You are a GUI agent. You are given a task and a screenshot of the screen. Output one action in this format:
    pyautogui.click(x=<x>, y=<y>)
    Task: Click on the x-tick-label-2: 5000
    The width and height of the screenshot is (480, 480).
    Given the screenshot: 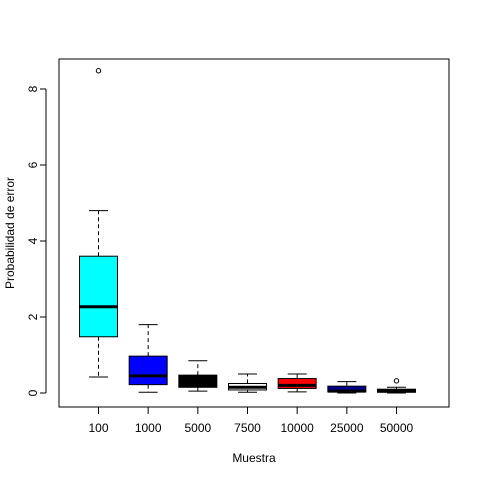 What is the action you would take?
    pyautogui.click(x=197, y=428)
    